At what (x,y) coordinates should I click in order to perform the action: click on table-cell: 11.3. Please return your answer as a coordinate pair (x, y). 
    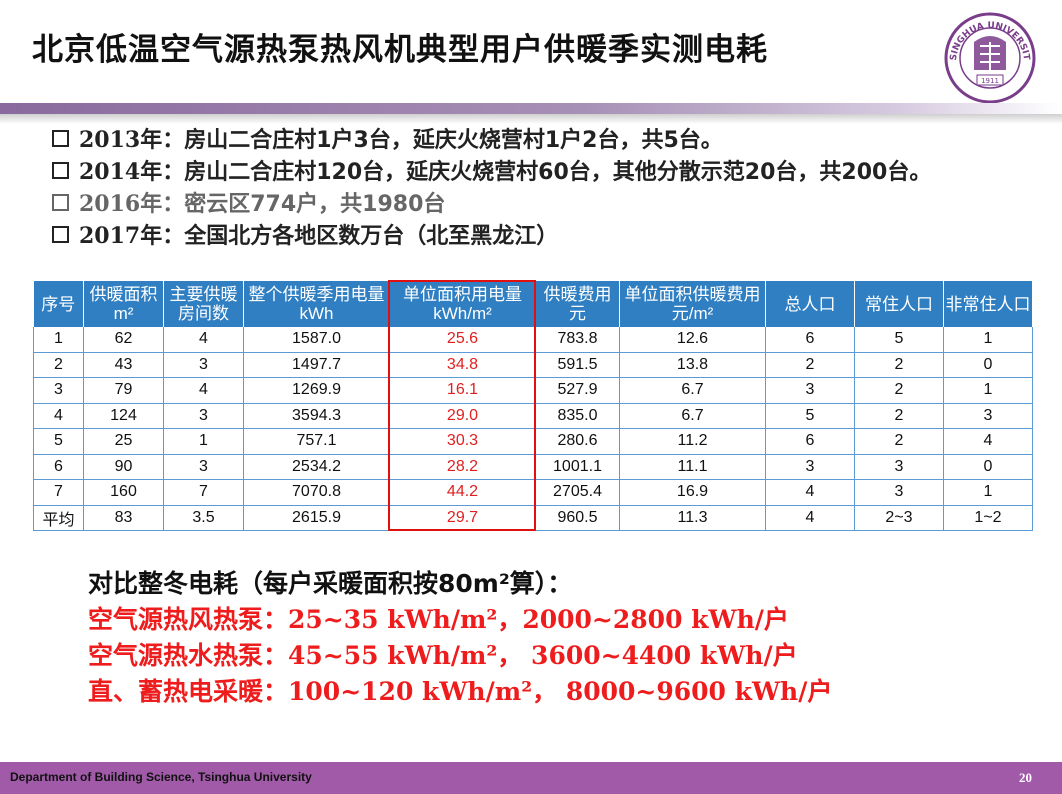
    Looking at the image, I should click on (692, 518).